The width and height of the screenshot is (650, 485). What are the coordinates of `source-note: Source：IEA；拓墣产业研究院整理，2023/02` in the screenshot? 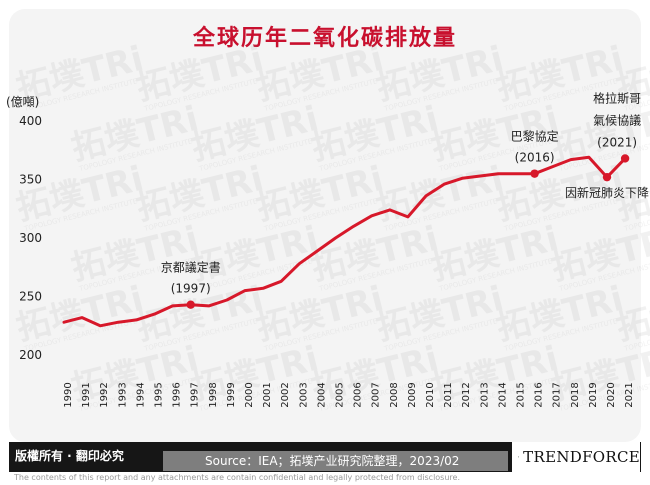 It's located at (335, 461).